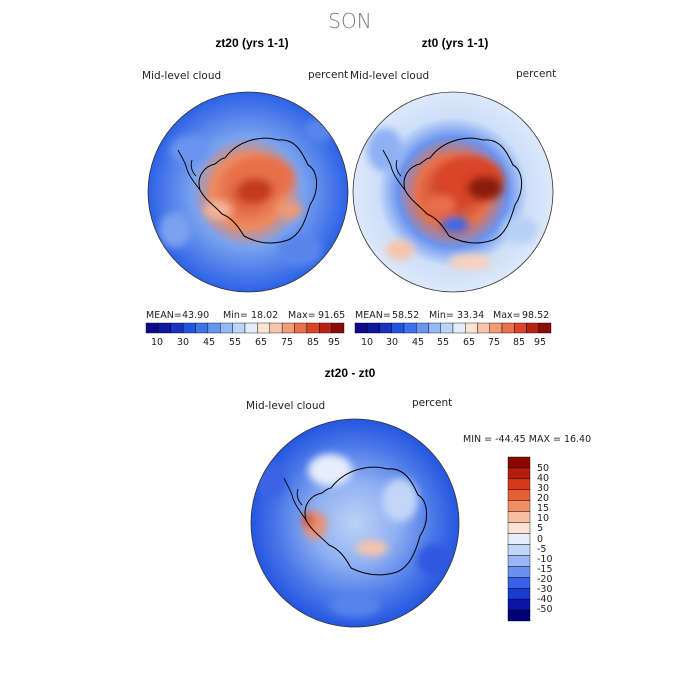  I want to click on colorbar-tick: -40, so click(545, 599).